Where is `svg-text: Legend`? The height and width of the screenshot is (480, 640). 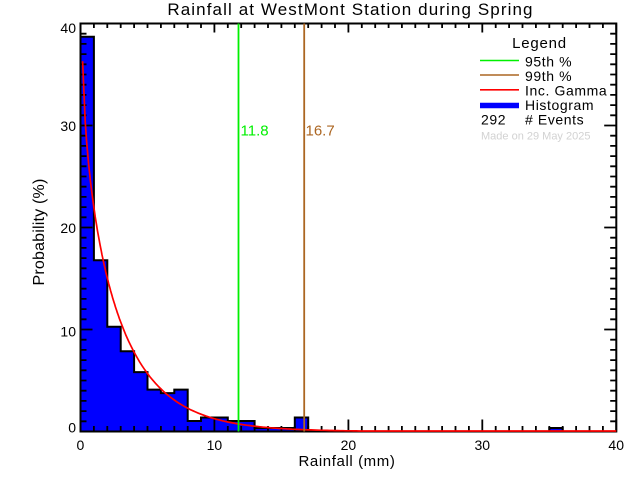
svg-text: Legend is located at coordinates (539, 43).